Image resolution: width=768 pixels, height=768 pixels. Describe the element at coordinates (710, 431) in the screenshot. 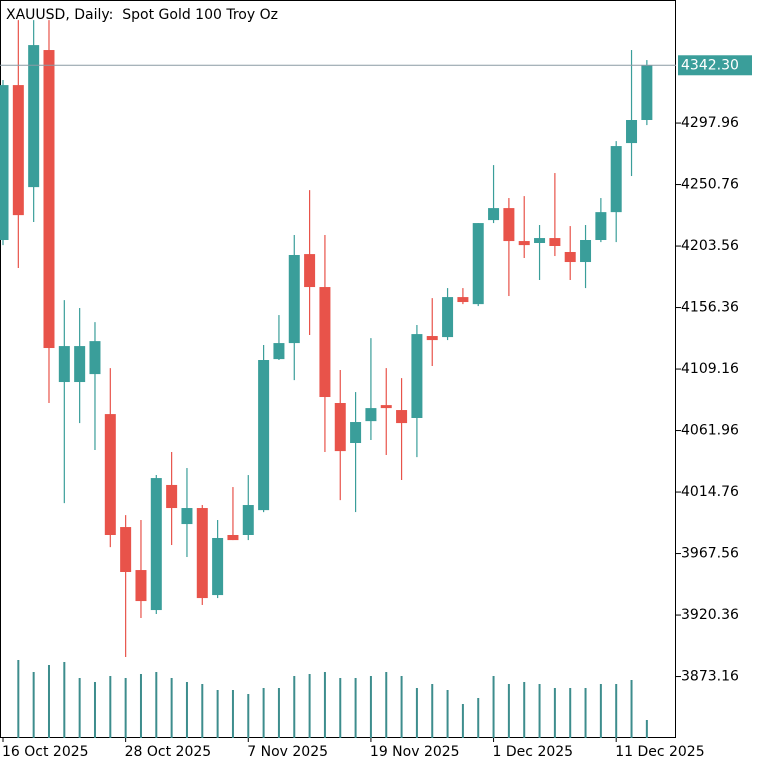

I see `y-tick-label: 4061.96` at that location.